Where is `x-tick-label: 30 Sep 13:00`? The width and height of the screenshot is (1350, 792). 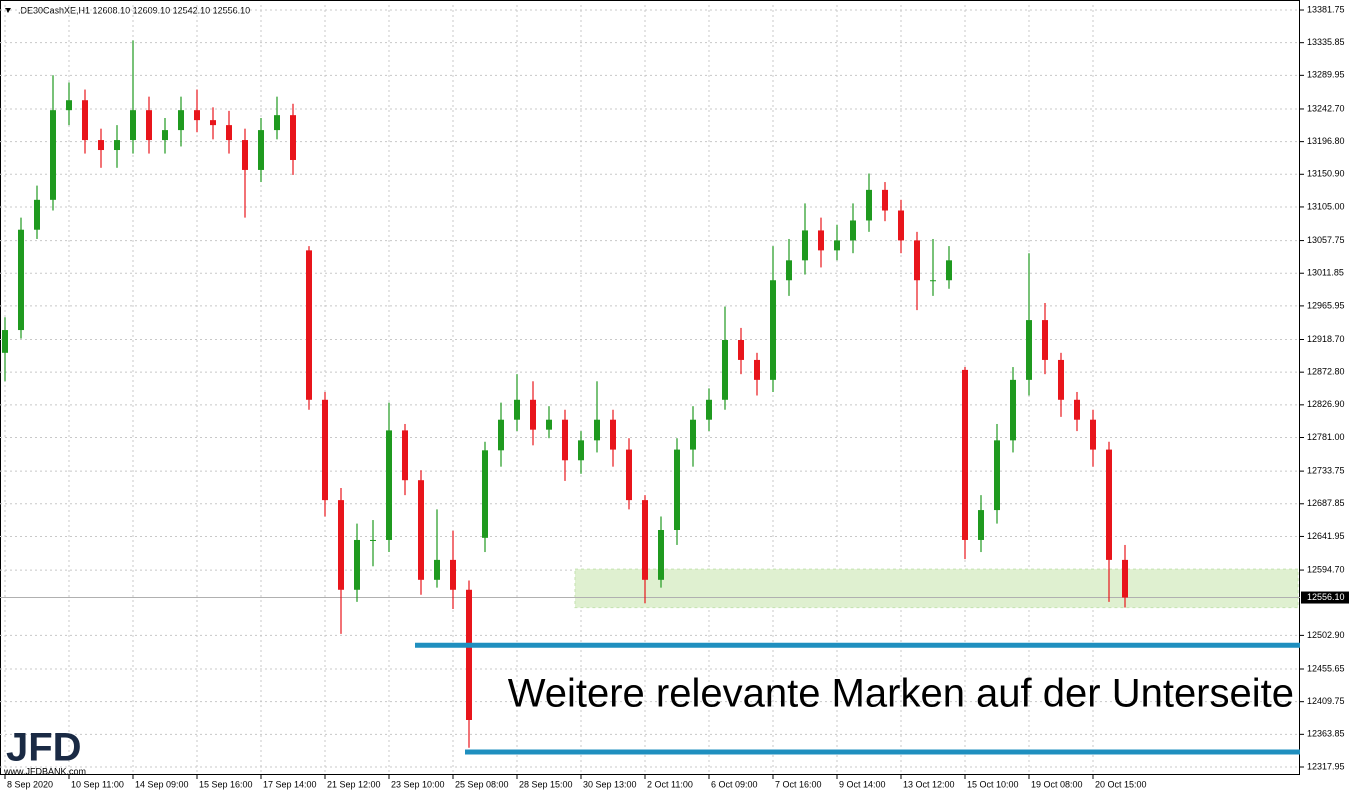
x-tick-label: 30 Sep 13:00 is located at coordinates (610, 784).